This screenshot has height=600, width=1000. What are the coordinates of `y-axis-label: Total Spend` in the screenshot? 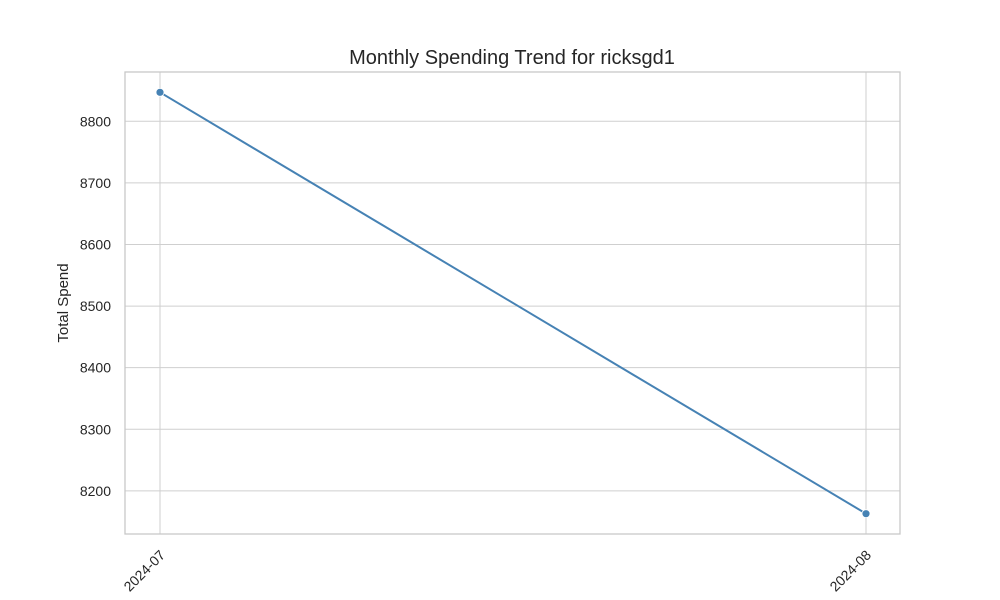 It's located at (63, 302).